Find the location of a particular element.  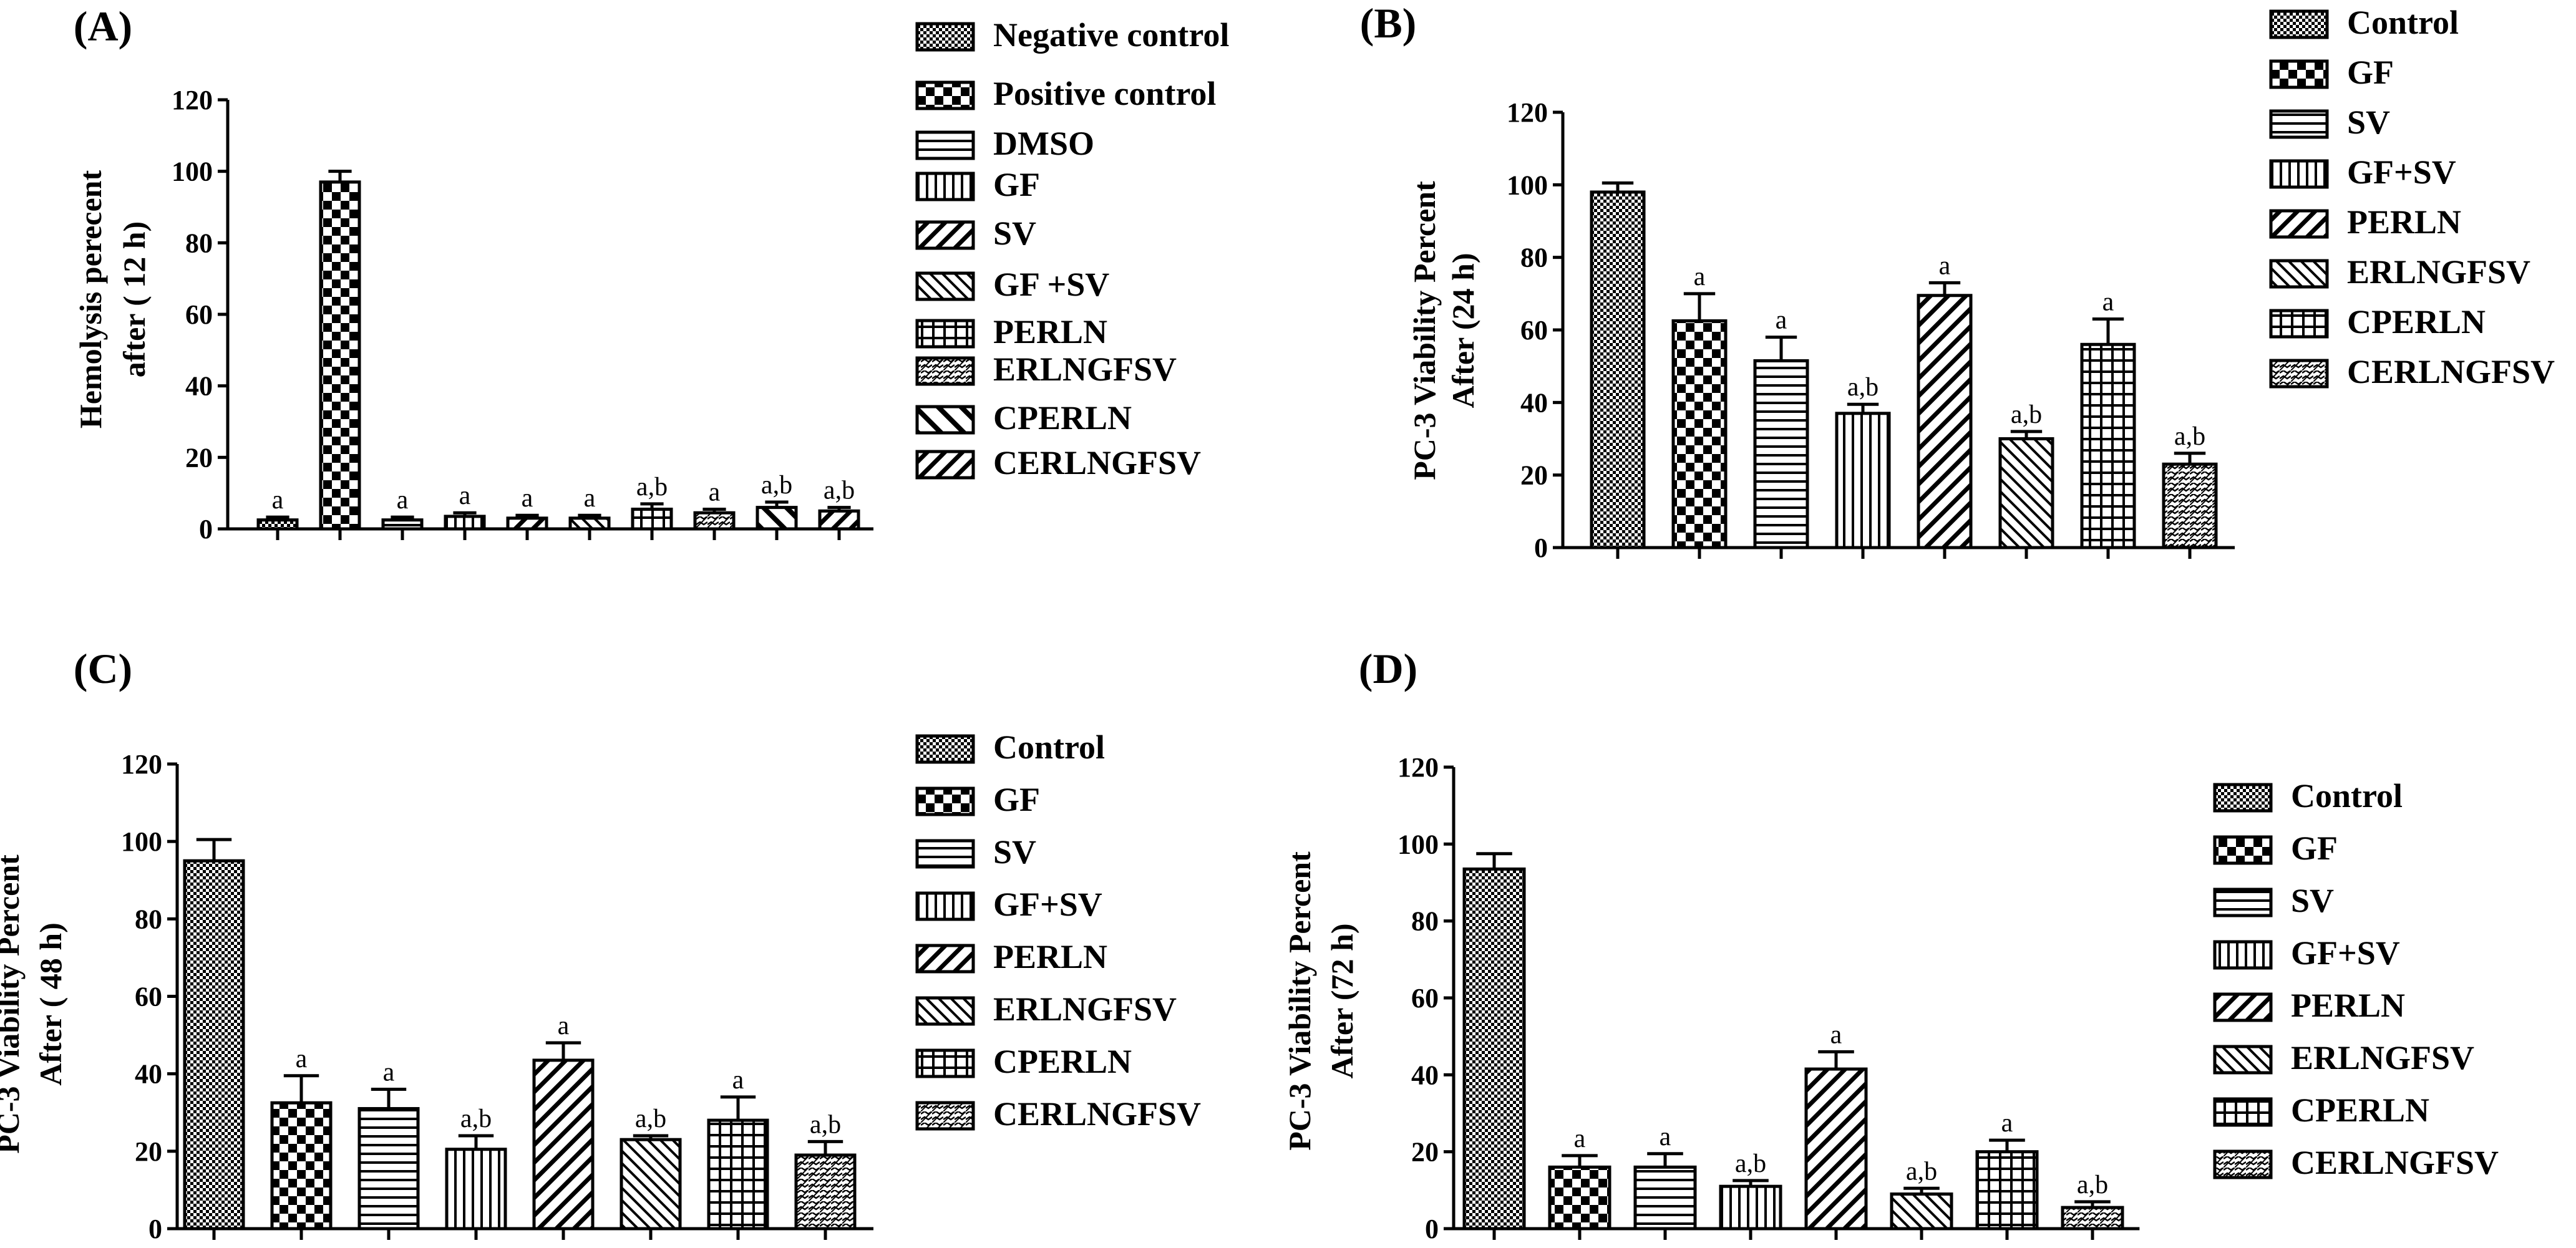

y-axis-title-line: PC-3 Viability Percent is located at coordinates (1424, 330).